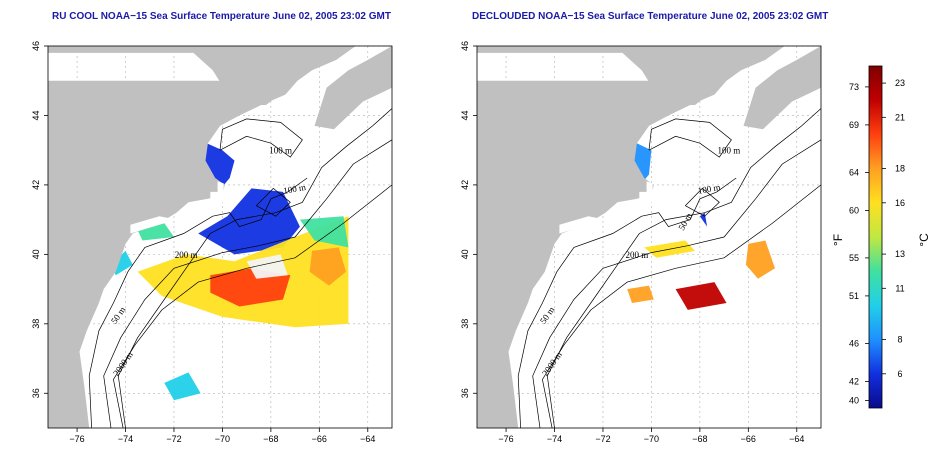 Image resolution: width=950 pixels, height=475 pixels. Describe the element at coordinates (854, 400) in the screenshot. I see `fahrenheit-tick-label: 40` at that location.